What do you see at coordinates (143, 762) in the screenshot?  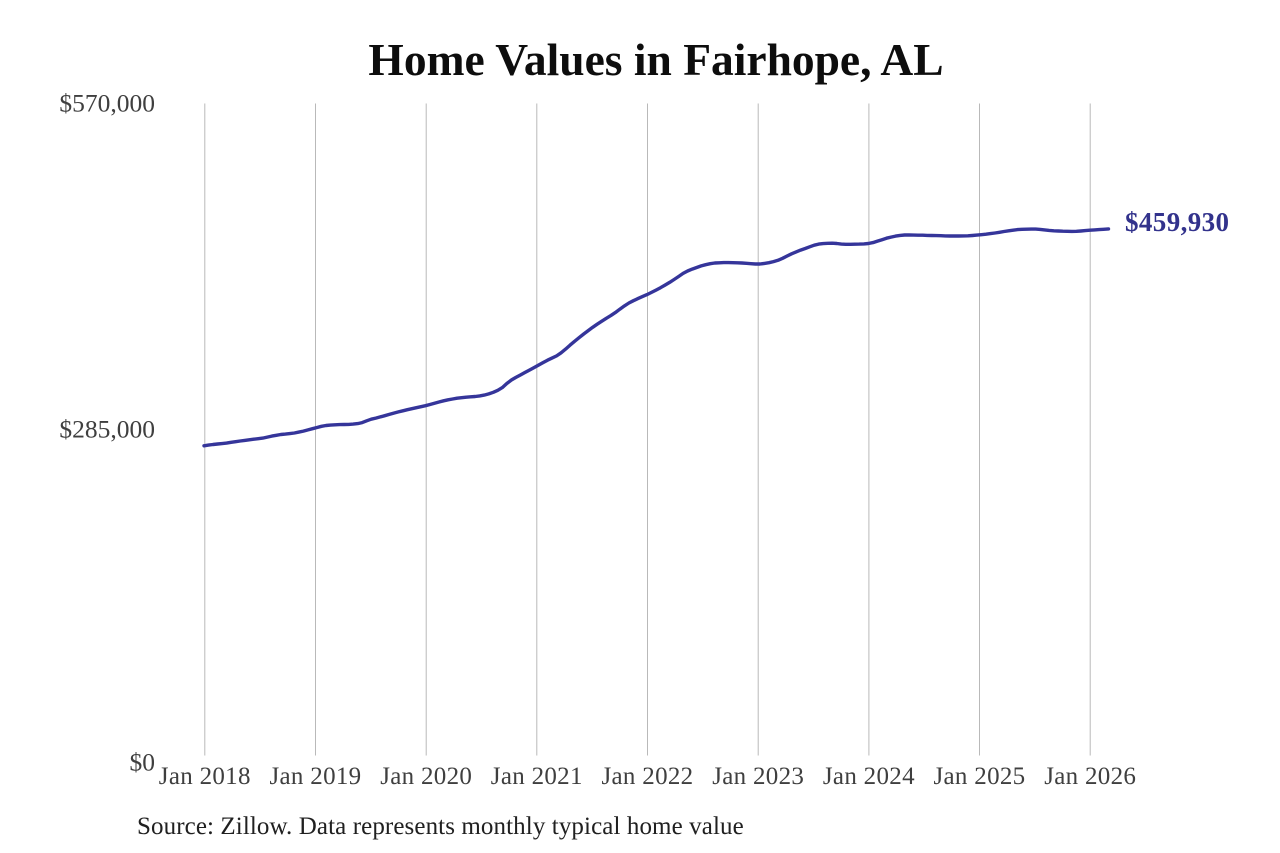 I see `svg-text: $0` at bounding box center [143, 762].